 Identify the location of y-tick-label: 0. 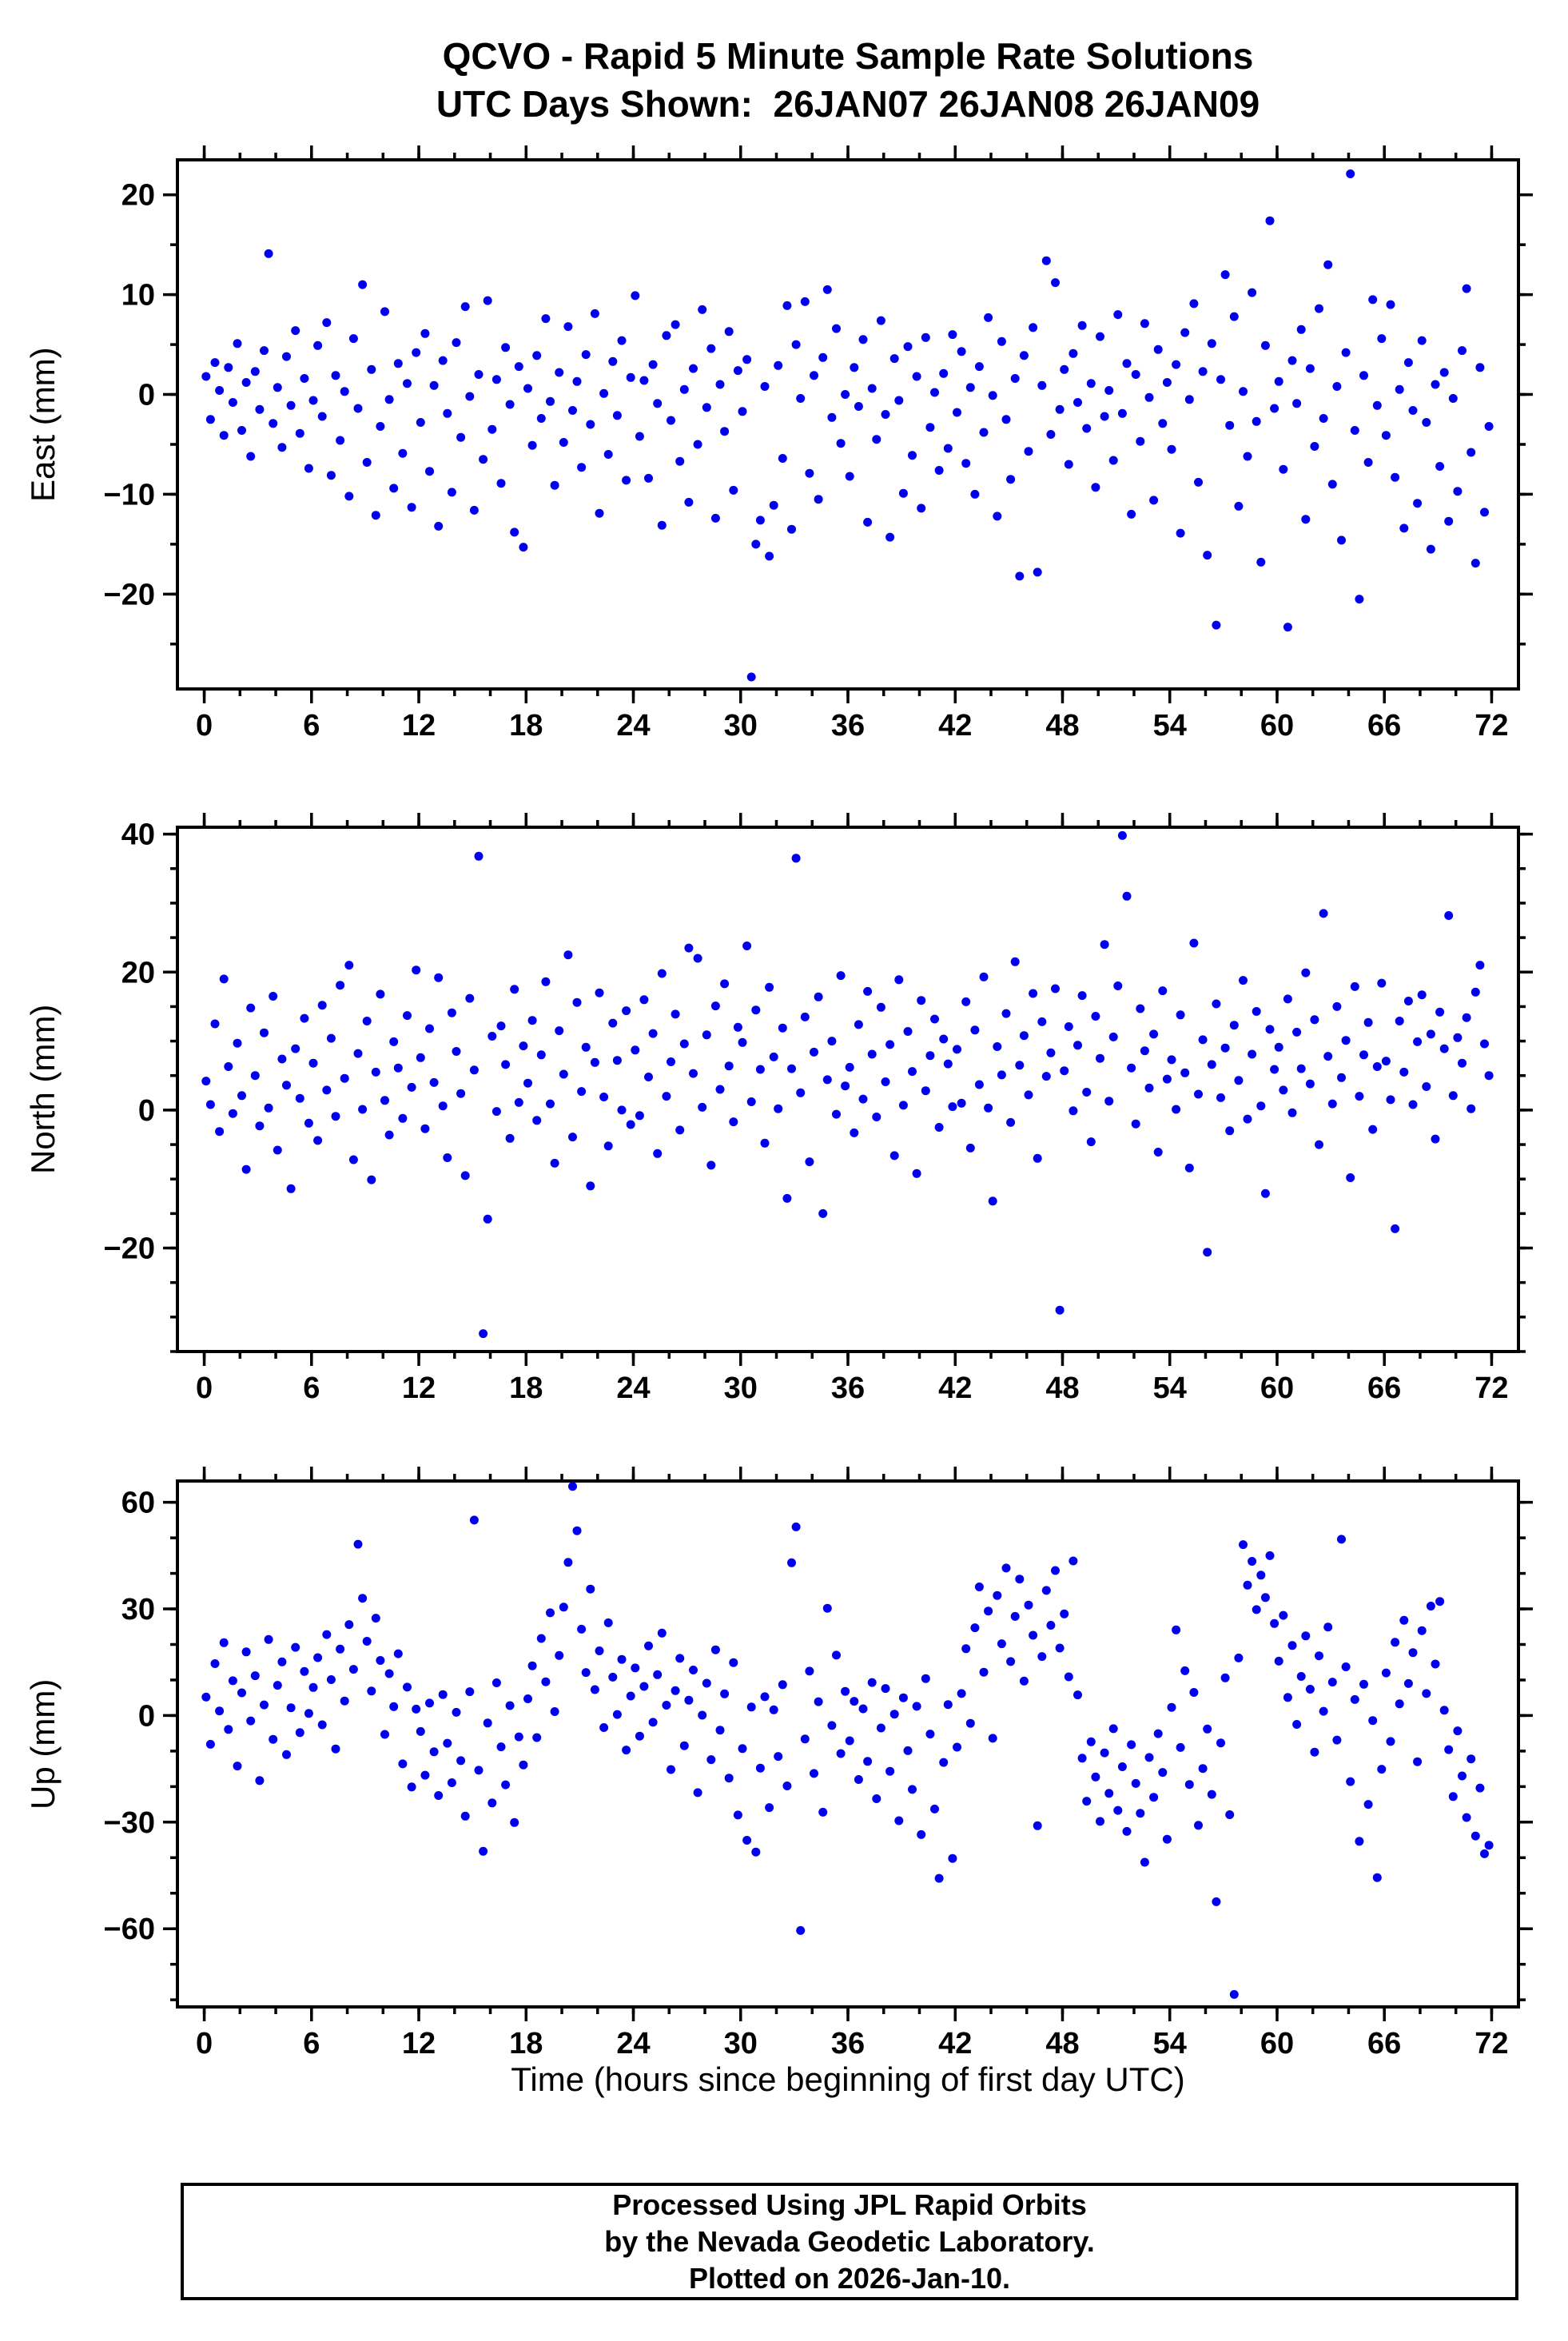
(146, 1716).